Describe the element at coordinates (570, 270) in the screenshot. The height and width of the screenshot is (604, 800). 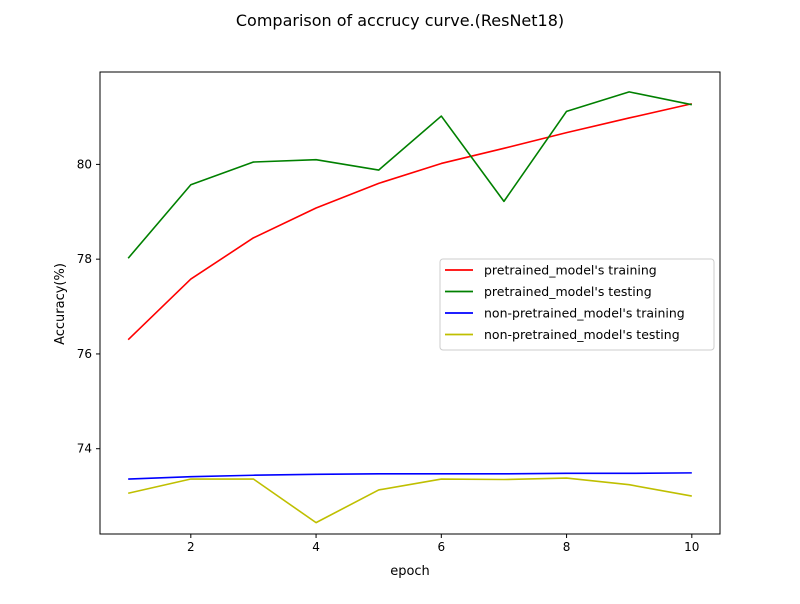
I see `legend-label: pretrained_model's training` at that location.